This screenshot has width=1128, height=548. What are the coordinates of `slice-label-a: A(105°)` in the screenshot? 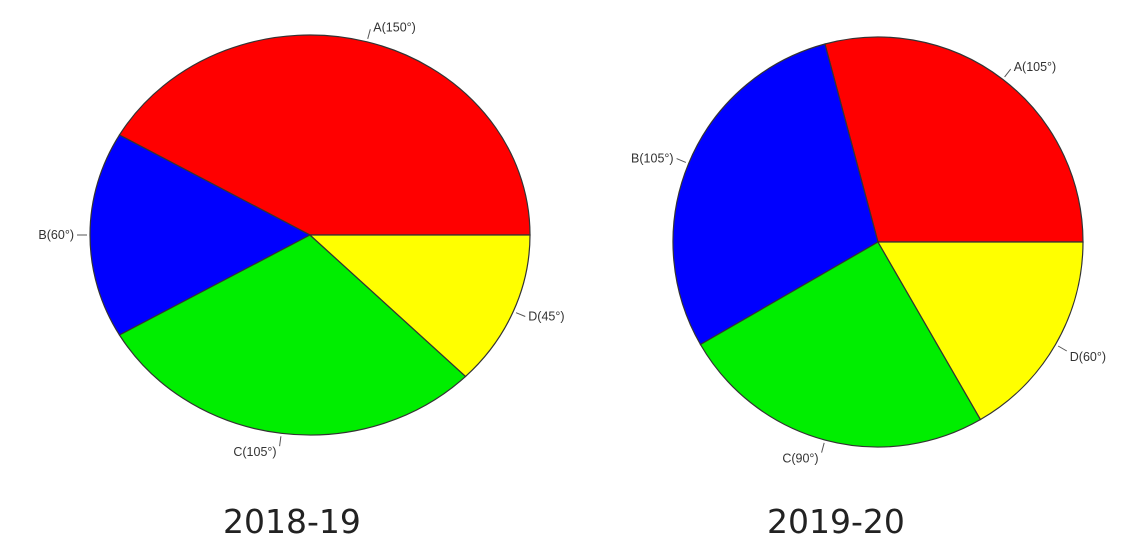 It's located at (1035, 67).